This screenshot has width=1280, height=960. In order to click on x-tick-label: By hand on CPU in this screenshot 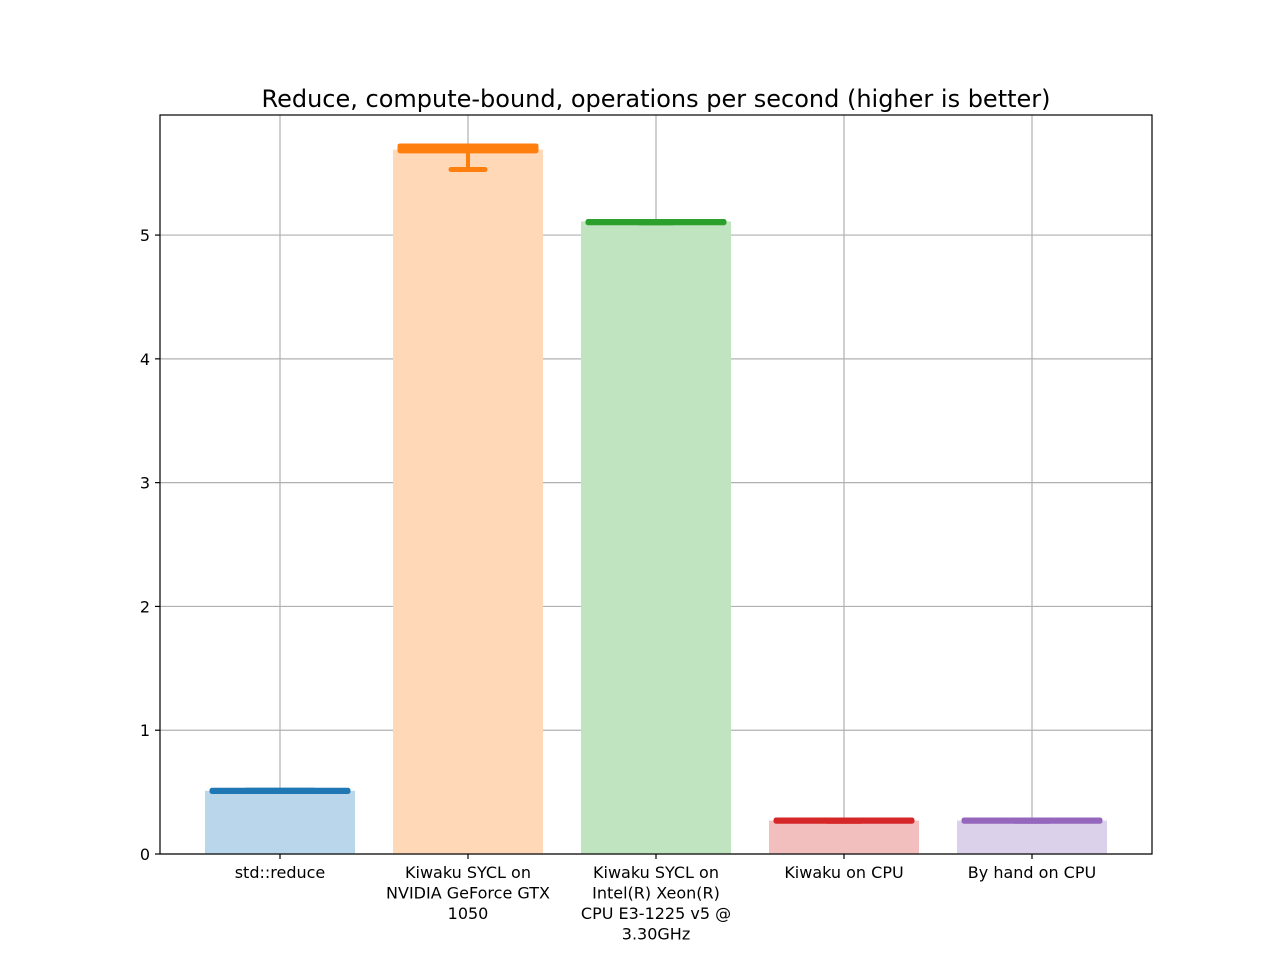, I will do `click(1032, 872)`.